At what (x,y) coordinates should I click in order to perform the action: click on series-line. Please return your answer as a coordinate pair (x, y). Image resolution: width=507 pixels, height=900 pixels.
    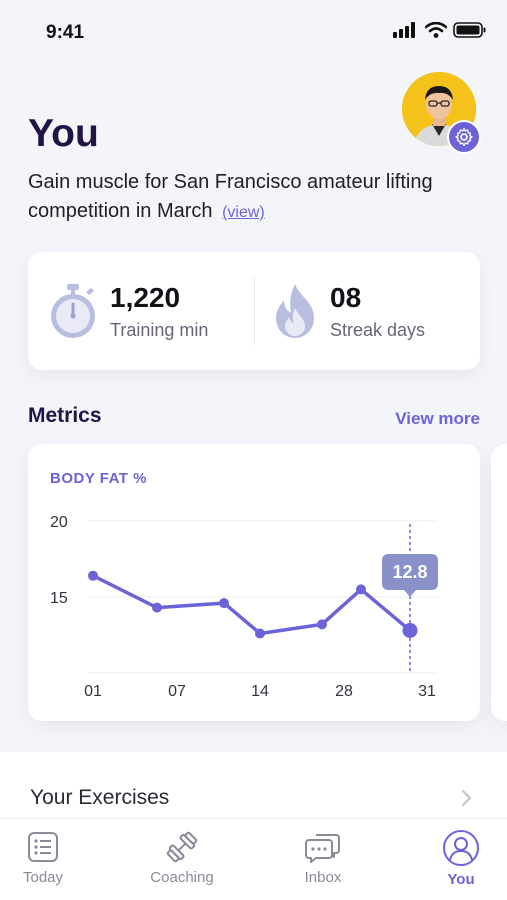
    Looking at the image, I should click on (251, 604).